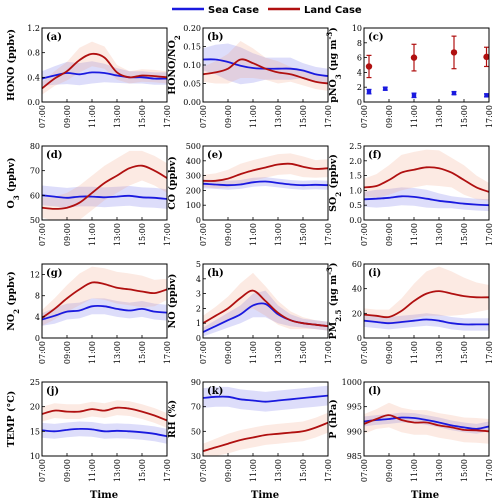 Image resolution: width=500 pixels, height=504 pixels. Describe the element at coordinates (196, 407) in the screenshot. I see `ytick-label-10-2: 70` at that location.